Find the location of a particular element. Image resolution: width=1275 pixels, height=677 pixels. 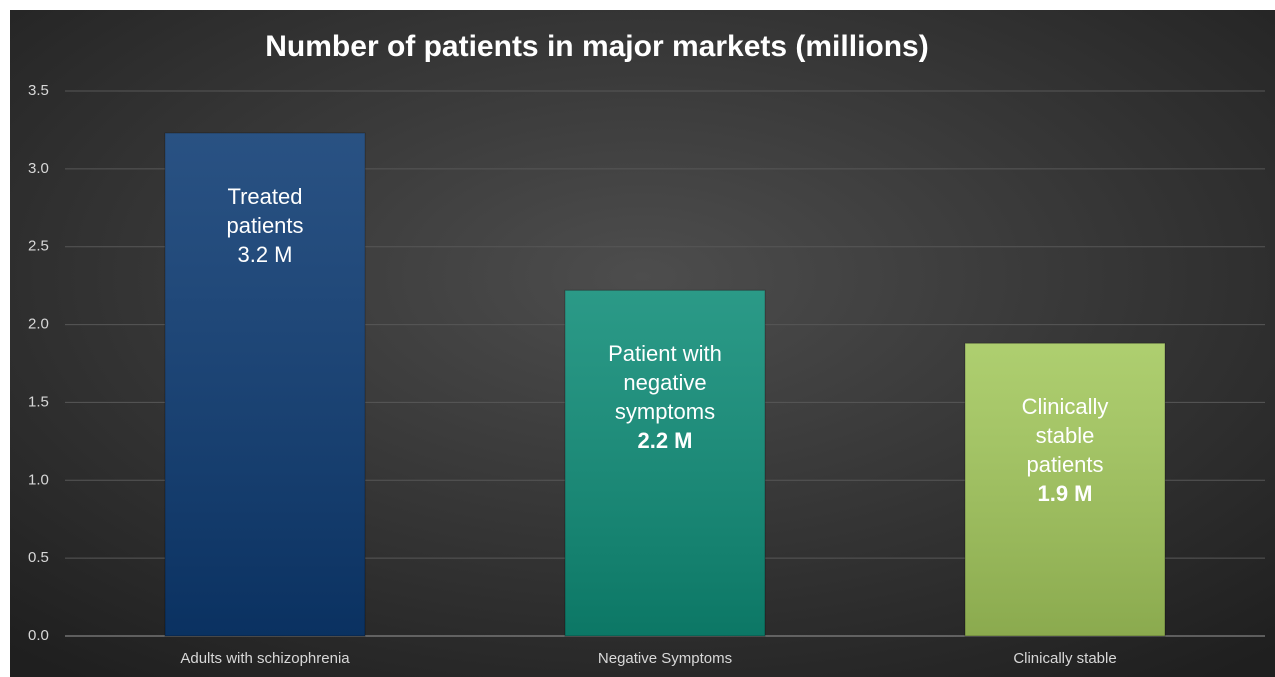

value-label: 2.2 M is located at coordinates (664, 440).